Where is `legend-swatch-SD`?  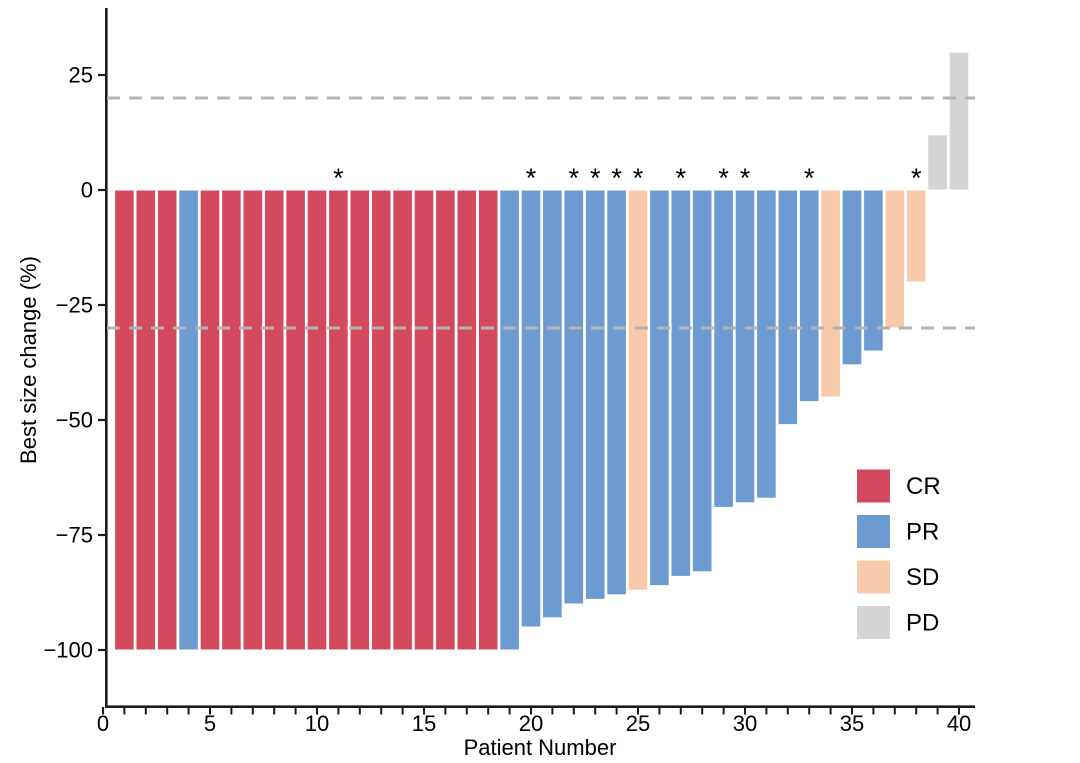
legend-swatch-SD is located at coordinates (873, 577).